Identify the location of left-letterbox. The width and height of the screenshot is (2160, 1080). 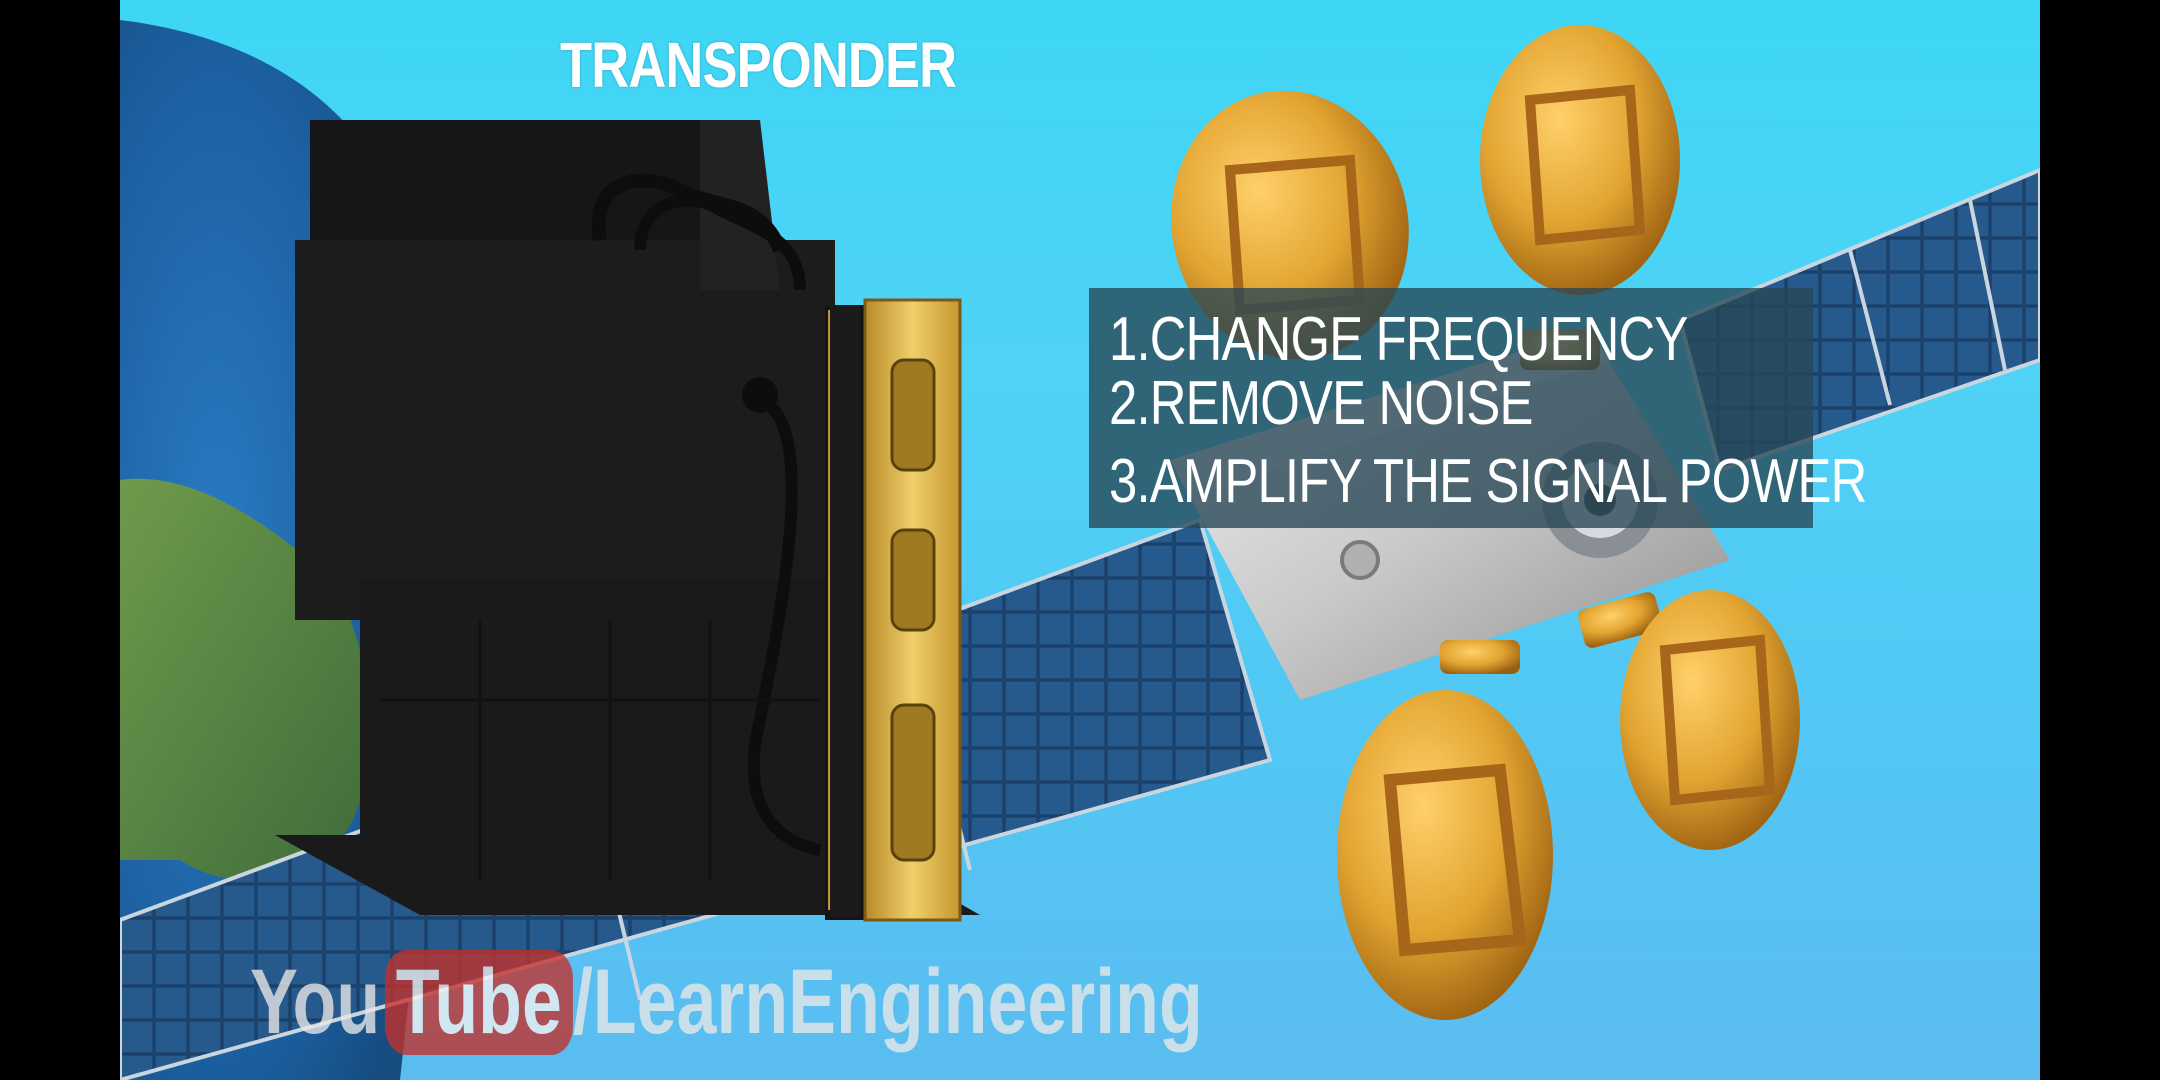
(60, 540).